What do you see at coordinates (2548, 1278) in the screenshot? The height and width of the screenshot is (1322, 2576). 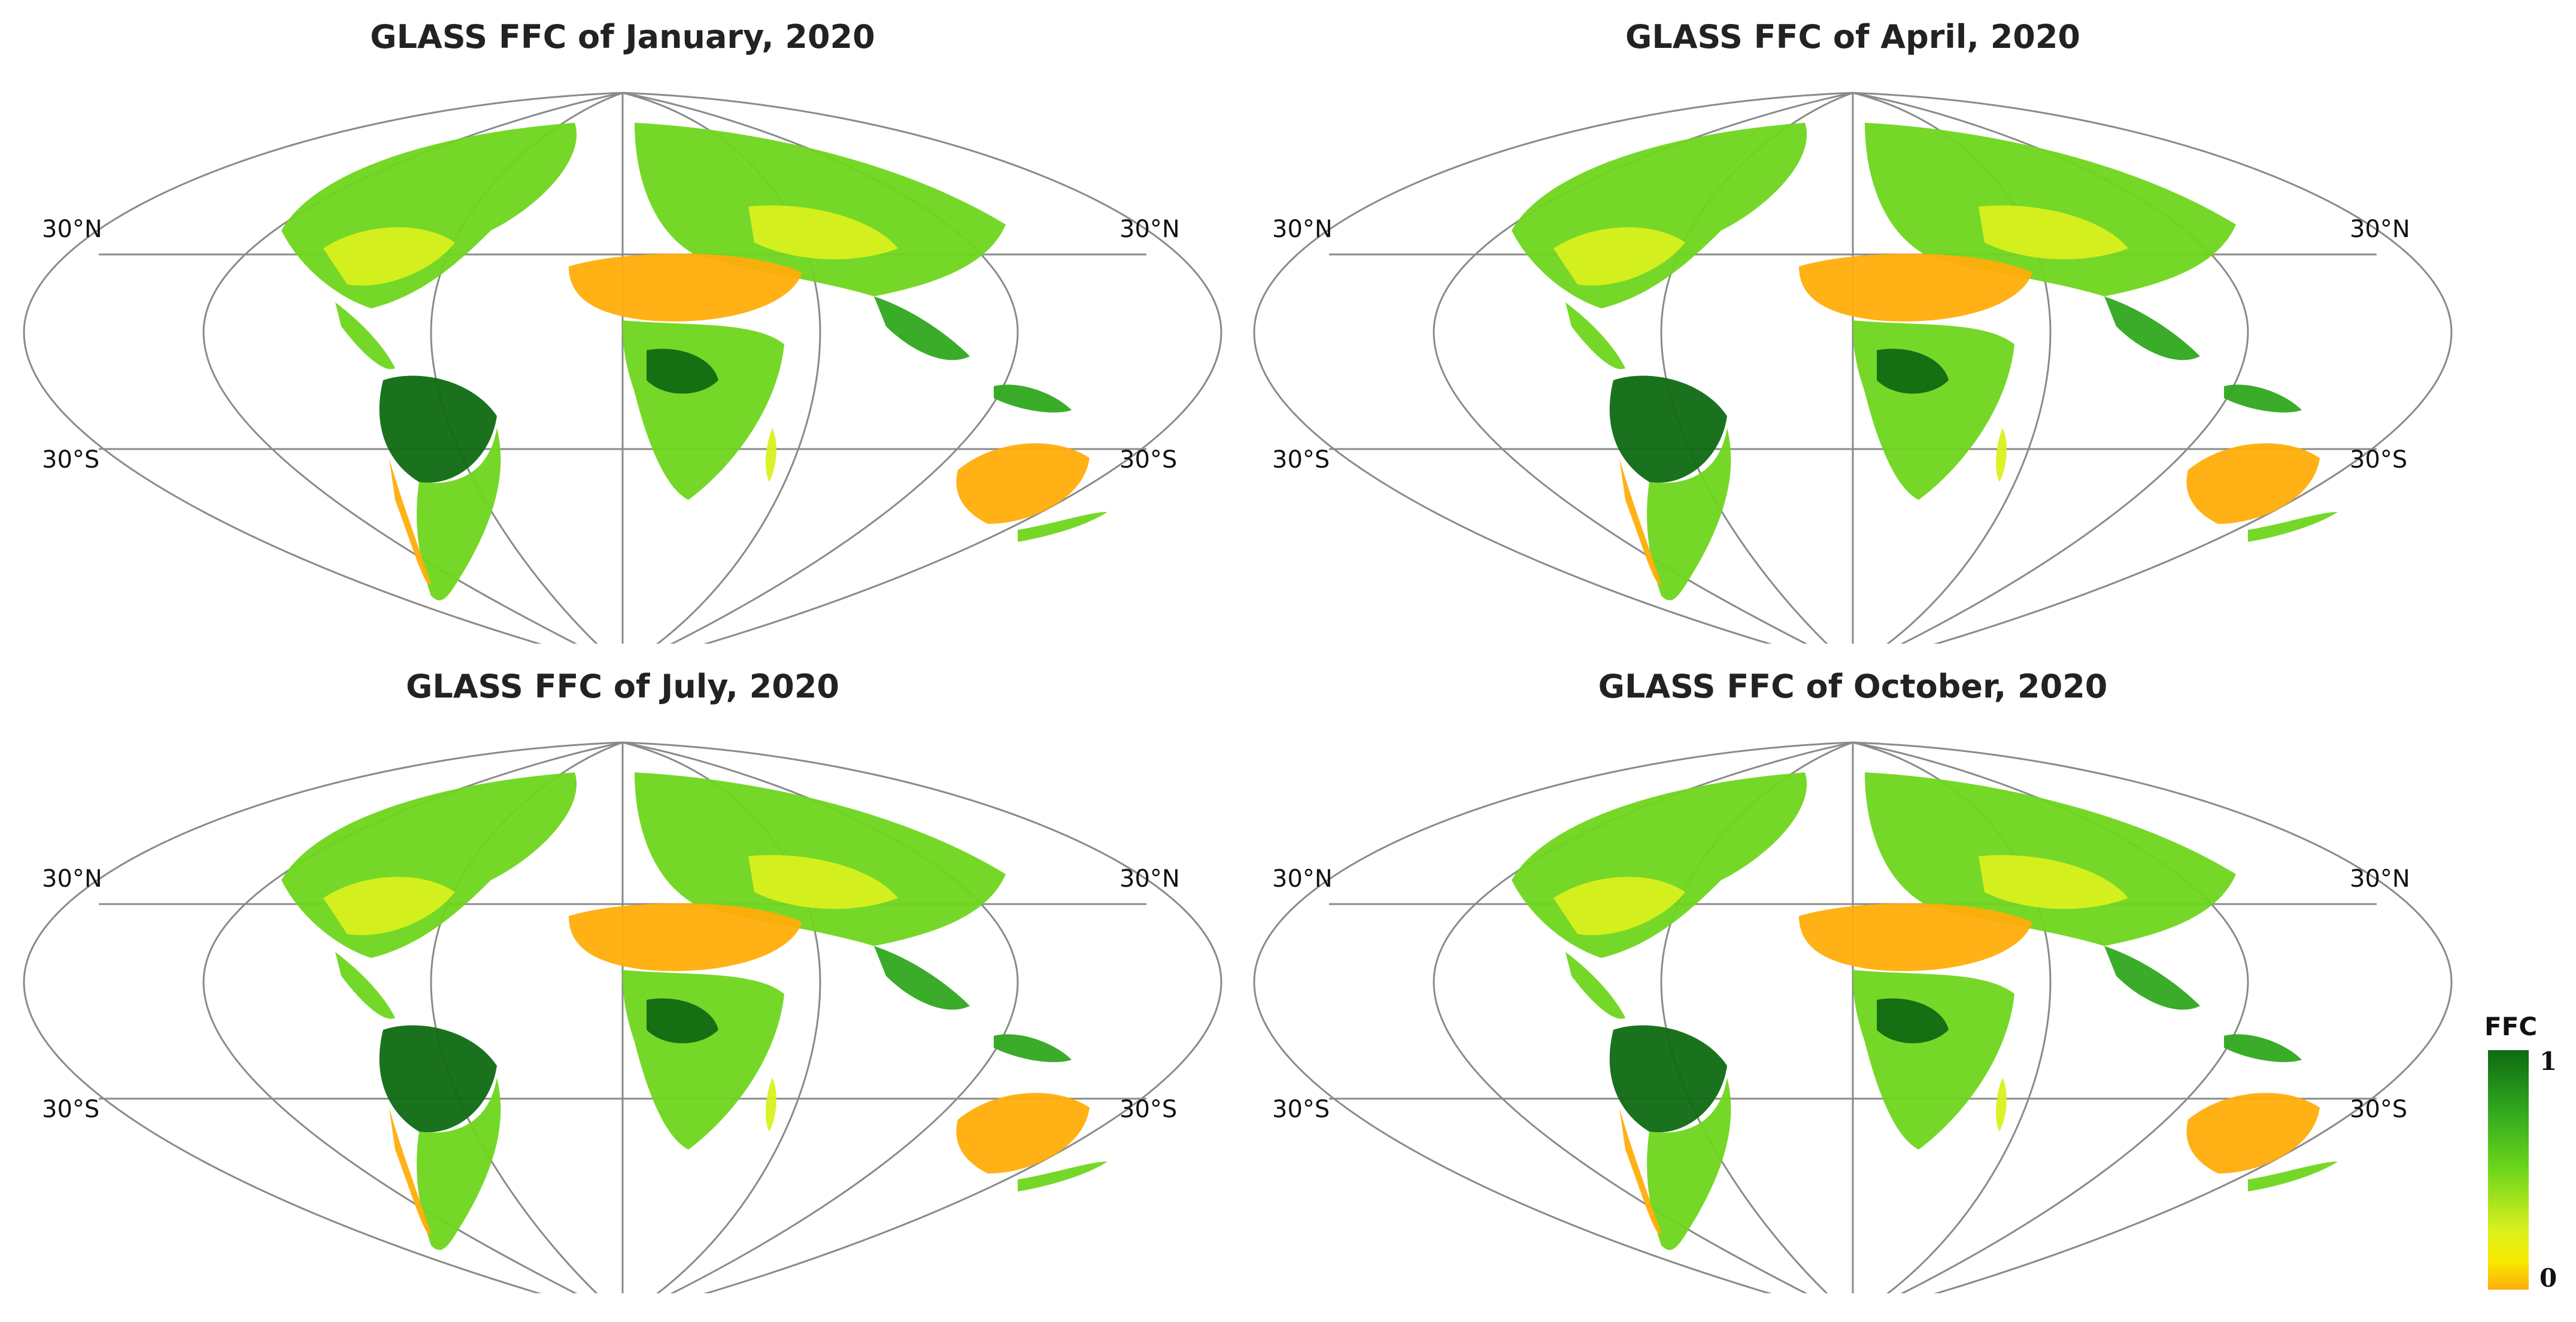 I see `legend-min-label: 0` at bounding box center [2548, 1278].